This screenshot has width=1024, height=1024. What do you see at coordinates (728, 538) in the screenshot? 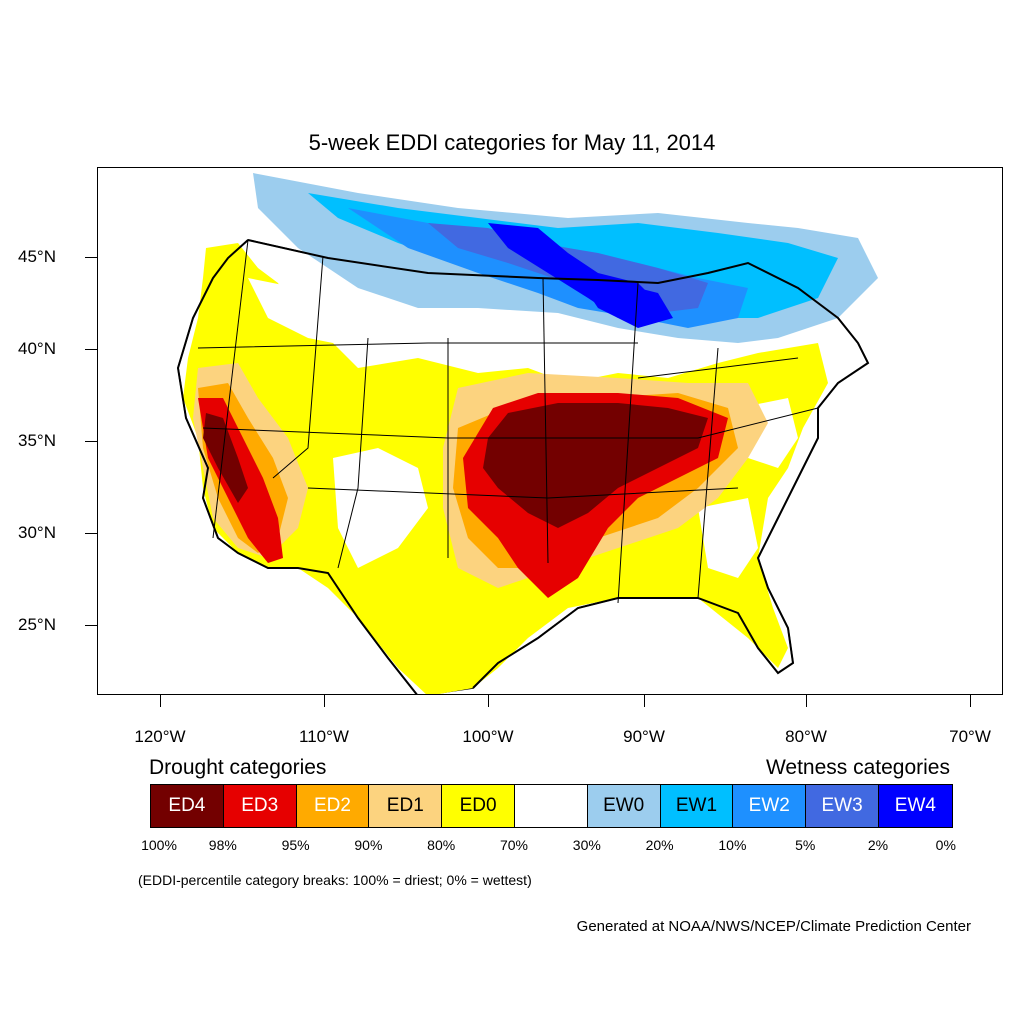
I see `normal-region-se` at bounding box center [728, 538].